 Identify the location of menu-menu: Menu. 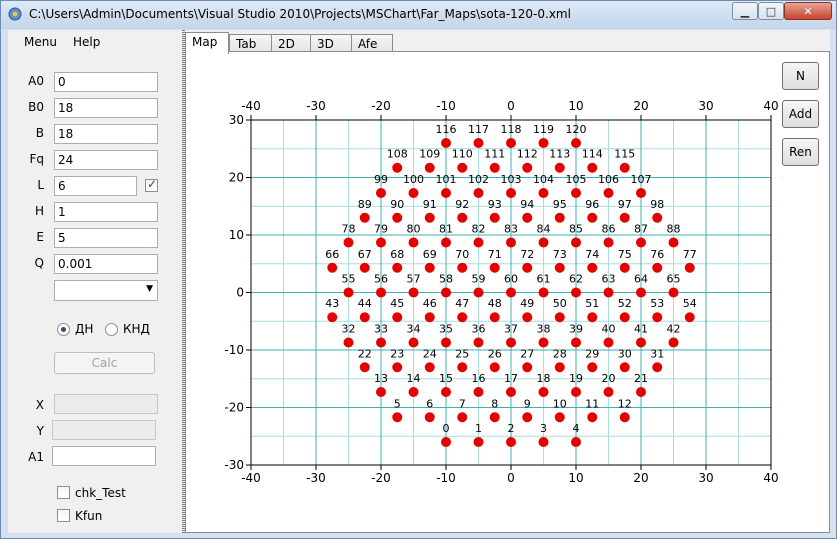
(40, 42).